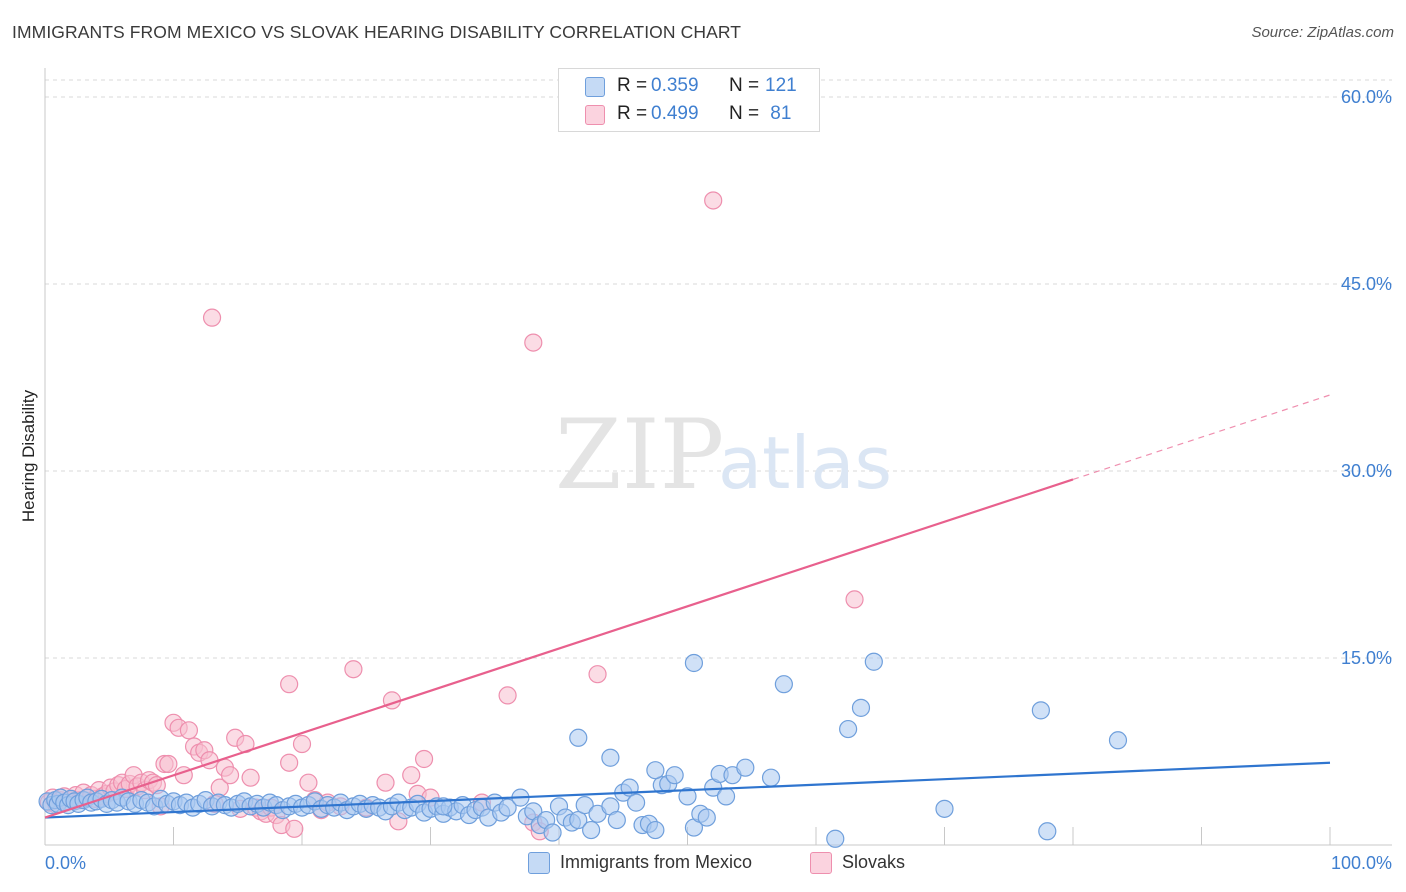 Image resolution: width=1406 pixels, height=892 pixels. I want to click on legend-swatch-pink, so click(595, 115).